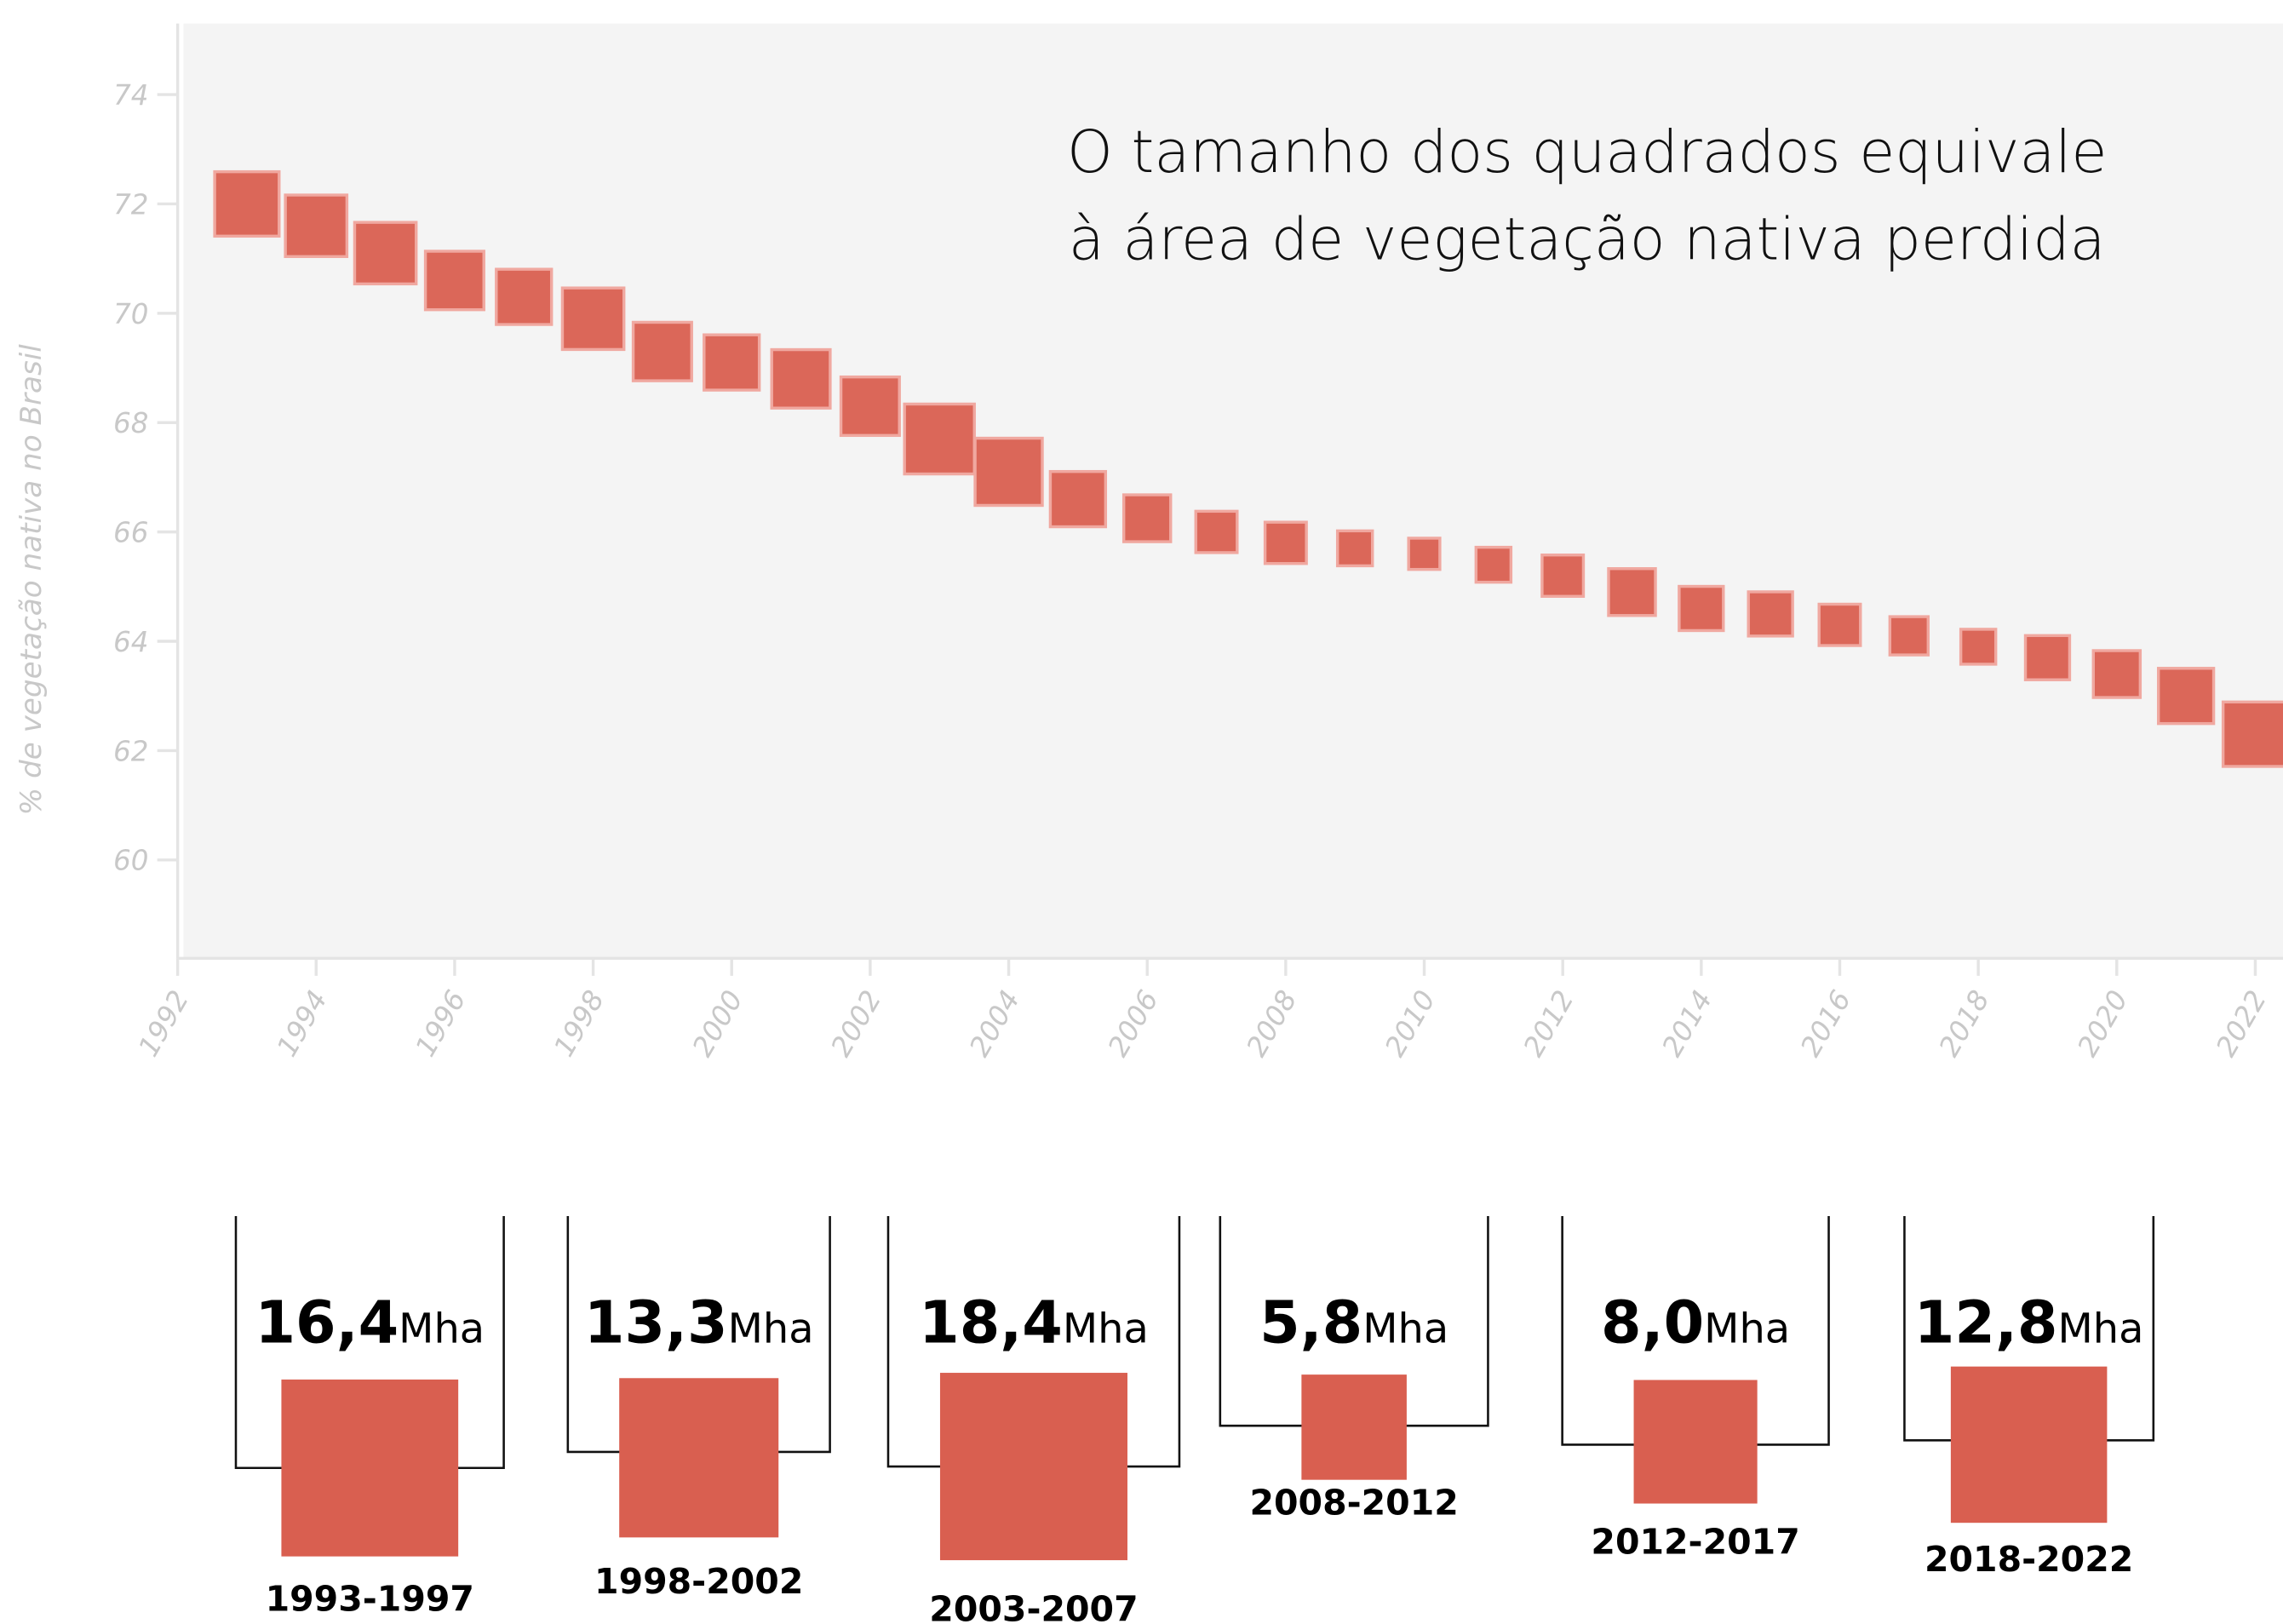  I want to click on chart-title: O tamanho dos quadrados equivale, so click(1587, 153).